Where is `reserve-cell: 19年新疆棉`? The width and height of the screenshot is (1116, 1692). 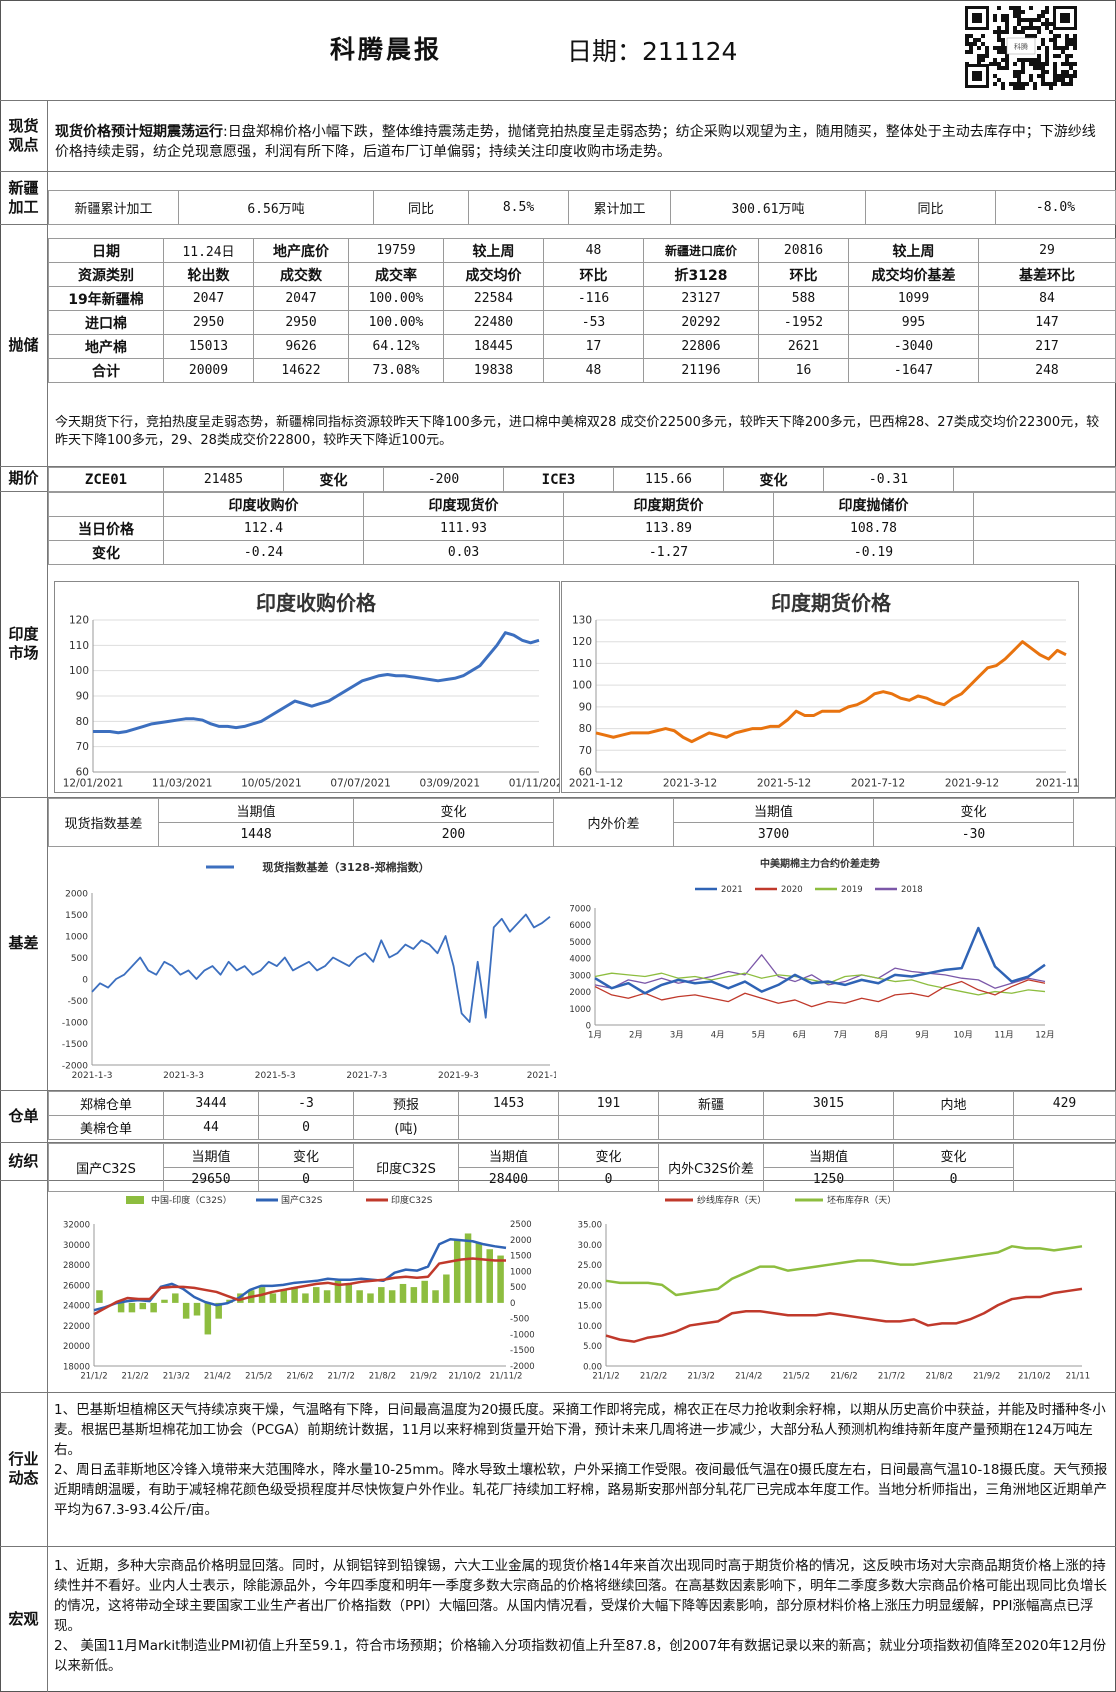
reserve-cell: 19年新疆棉 is located at coordinates (106, 298).